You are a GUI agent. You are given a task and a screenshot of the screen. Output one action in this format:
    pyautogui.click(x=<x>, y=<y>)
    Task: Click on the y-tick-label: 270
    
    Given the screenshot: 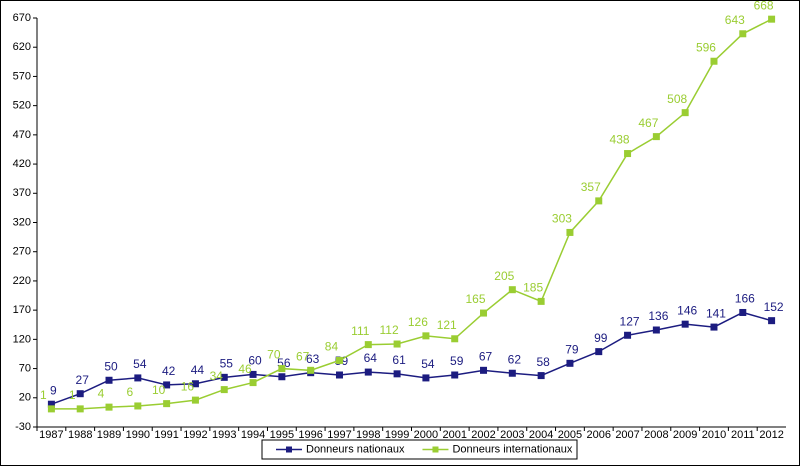 What is the action you would take?
    pyautogui.click(x=22, y=252)
    